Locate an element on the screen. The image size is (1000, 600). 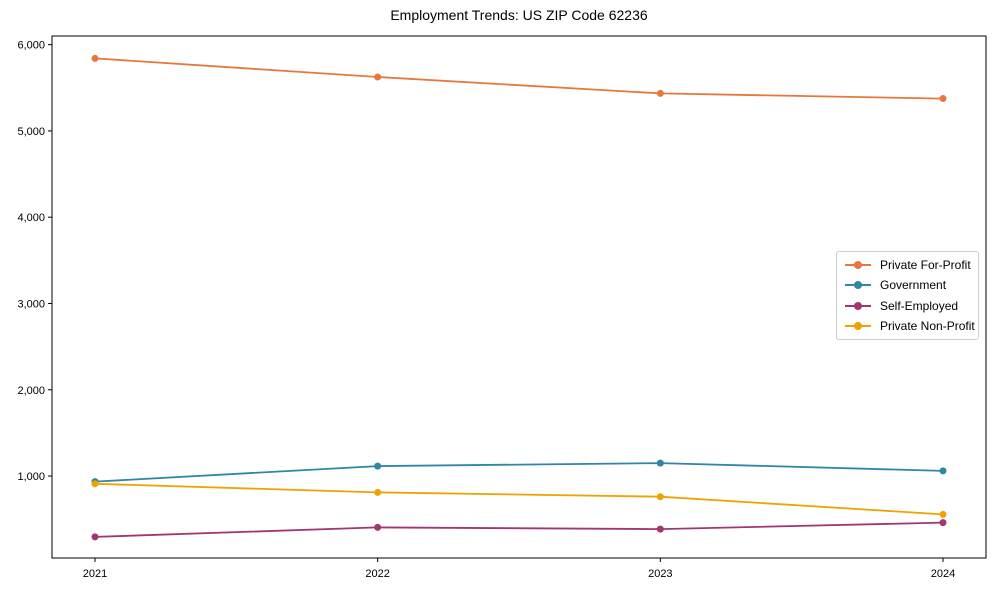
x-tick-label: 2021 is located at coordinates (95, 574).